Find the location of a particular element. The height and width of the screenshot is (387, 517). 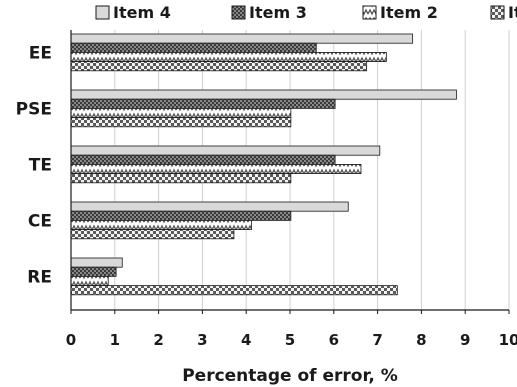

bar-item-2-te is located at coordinates (216, 168).